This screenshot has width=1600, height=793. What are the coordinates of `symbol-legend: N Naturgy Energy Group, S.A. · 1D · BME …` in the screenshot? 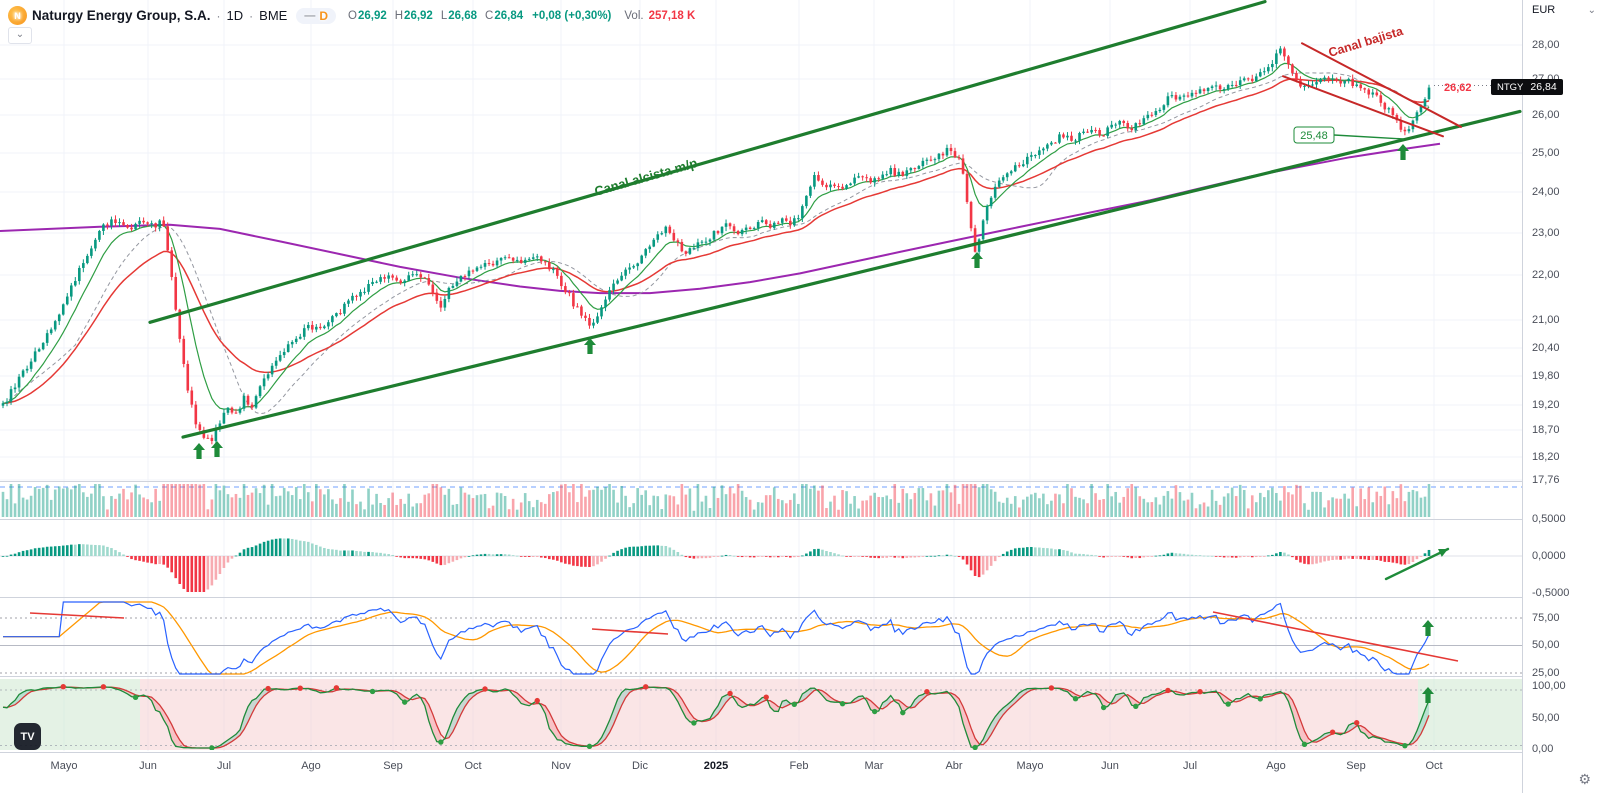 It's located at (351, 15).